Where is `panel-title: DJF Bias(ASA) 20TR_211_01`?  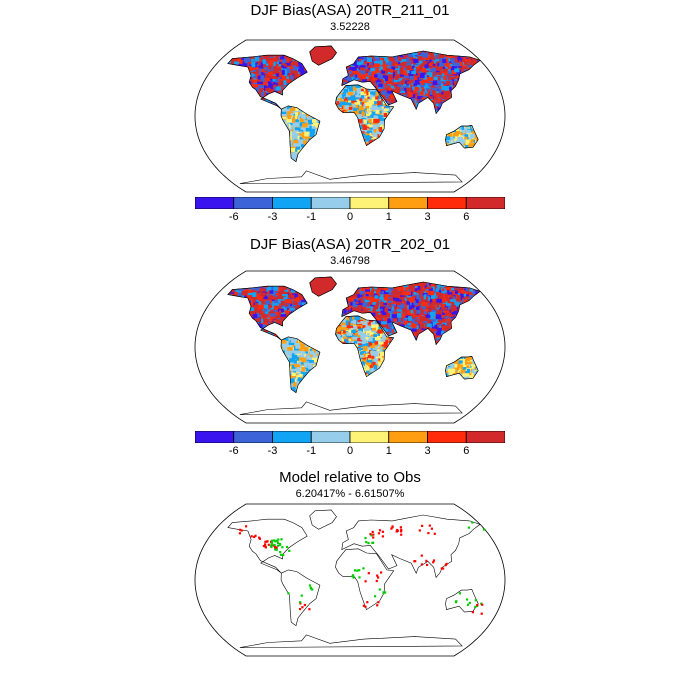 panel-title: DJF Bias(ASA) 20TR_211_01 is located at coordinates (350, 10).